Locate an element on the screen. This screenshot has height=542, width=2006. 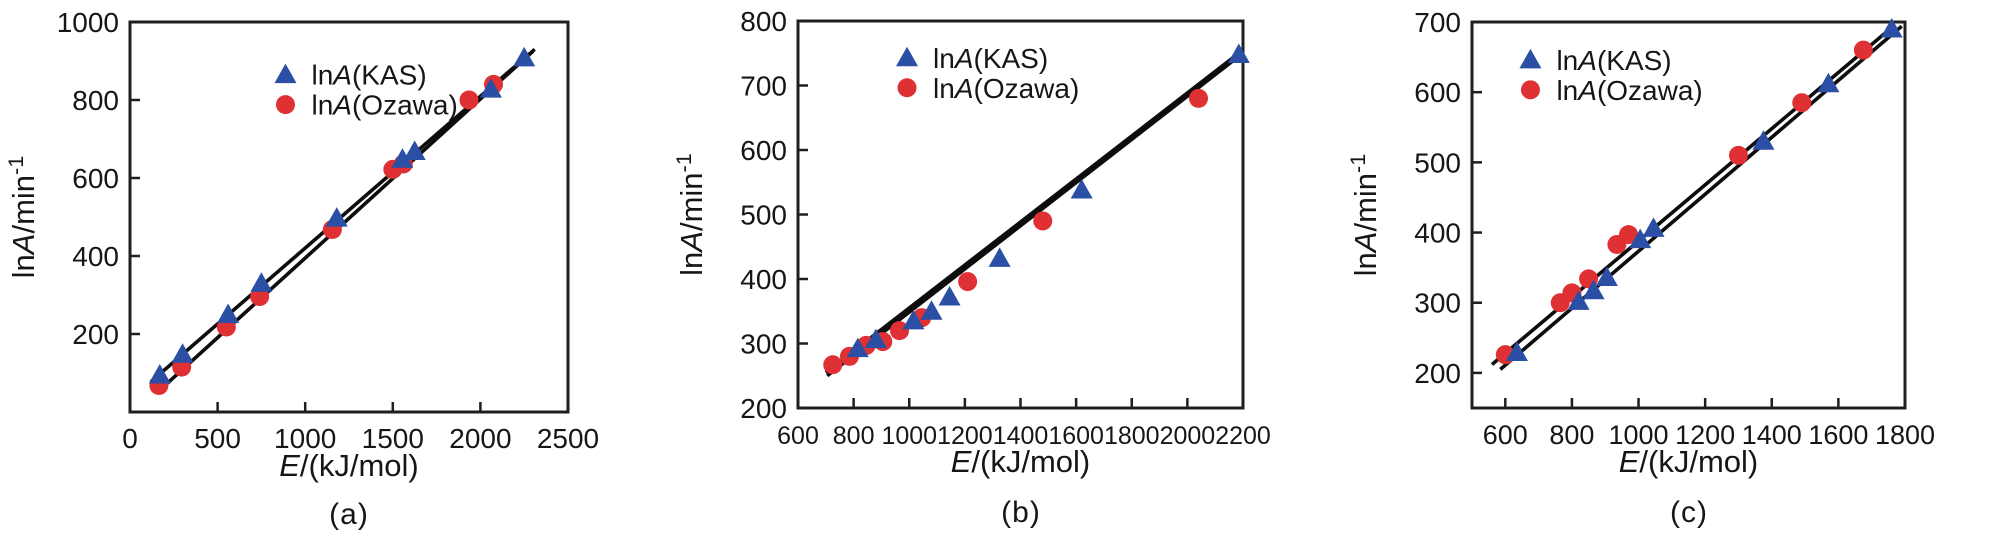
y-tick-label: 1000 is located at coordinates (88, 22).